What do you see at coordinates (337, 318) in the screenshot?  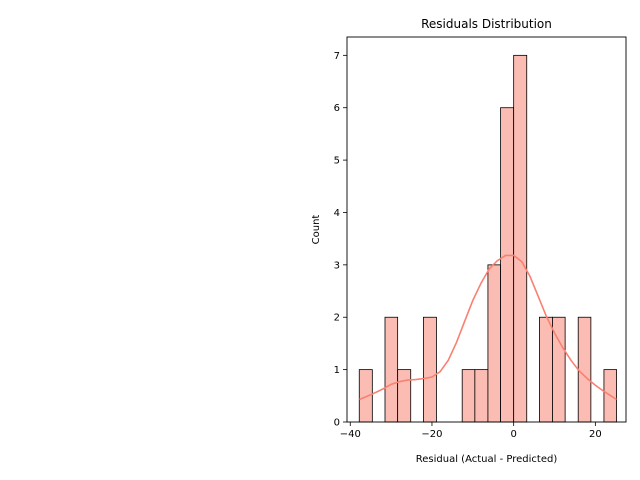 I see `y-tick-label: 2` at bounding box center [337, 318].